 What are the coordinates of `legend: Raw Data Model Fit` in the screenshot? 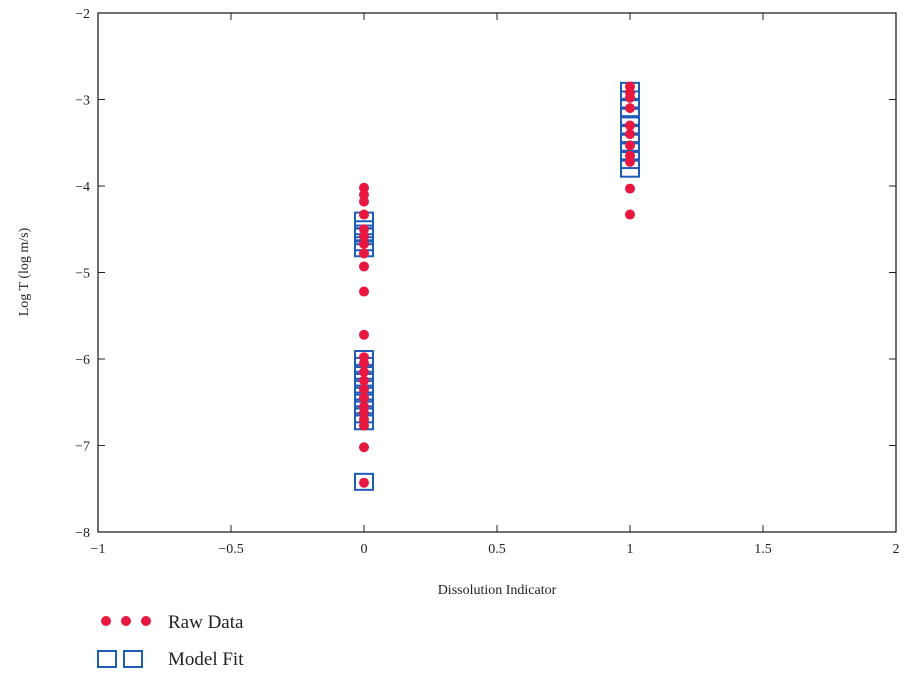 It's located at (170, 641).